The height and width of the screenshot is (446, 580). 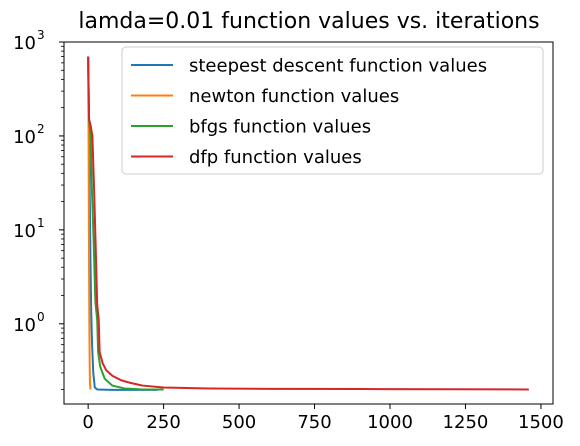 I want to click on legend-label-3: bfgs function values, so click(x=280, y=127).